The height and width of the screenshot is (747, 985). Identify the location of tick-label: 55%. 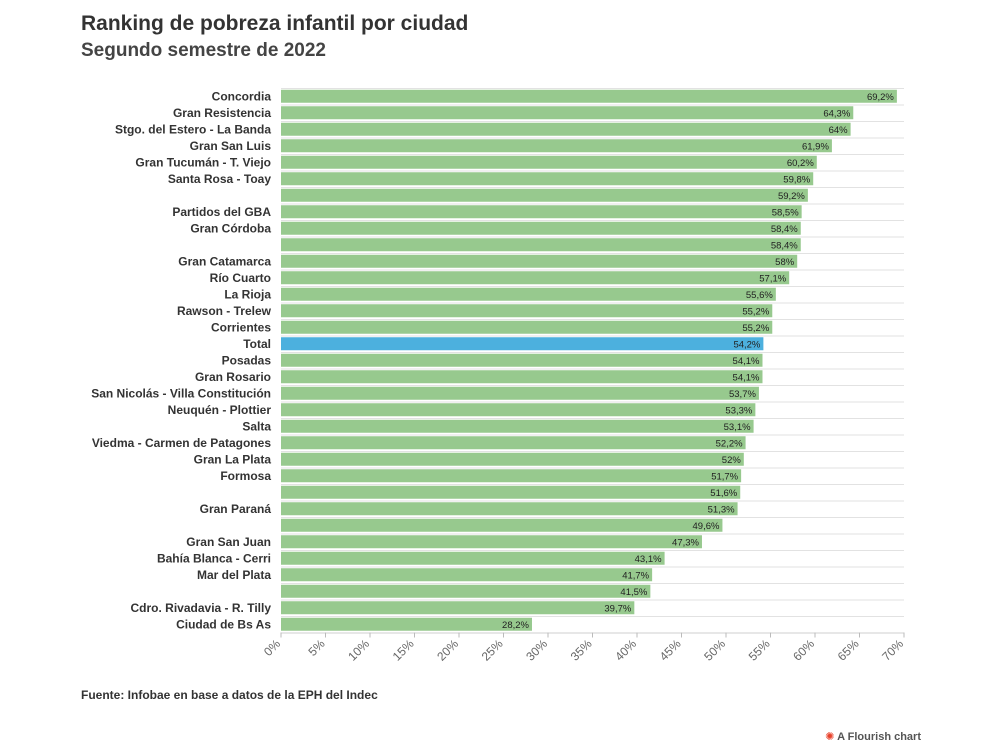
(759, 649).